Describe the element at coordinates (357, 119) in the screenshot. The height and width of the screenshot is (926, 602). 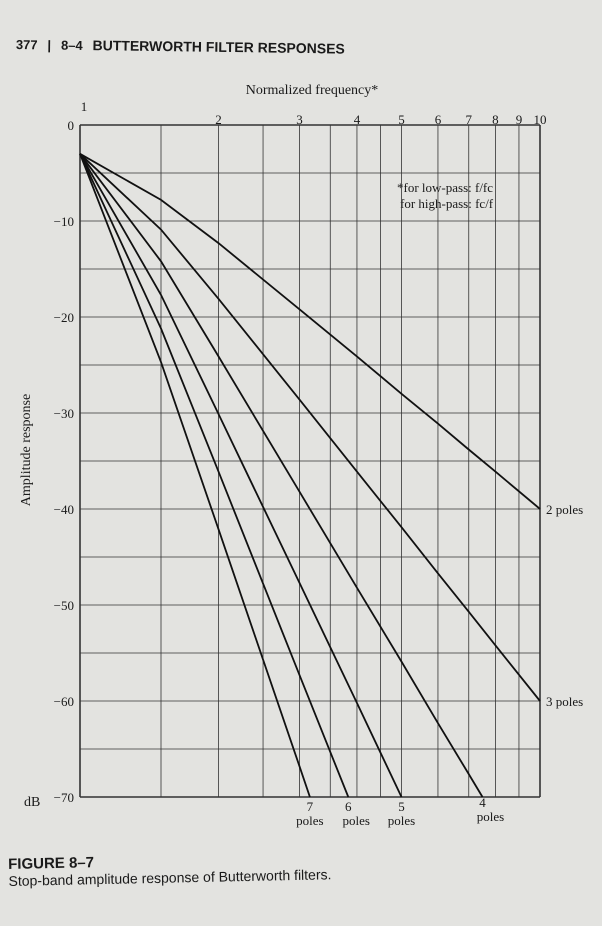
I see `x-tick-label: 4` at that location.